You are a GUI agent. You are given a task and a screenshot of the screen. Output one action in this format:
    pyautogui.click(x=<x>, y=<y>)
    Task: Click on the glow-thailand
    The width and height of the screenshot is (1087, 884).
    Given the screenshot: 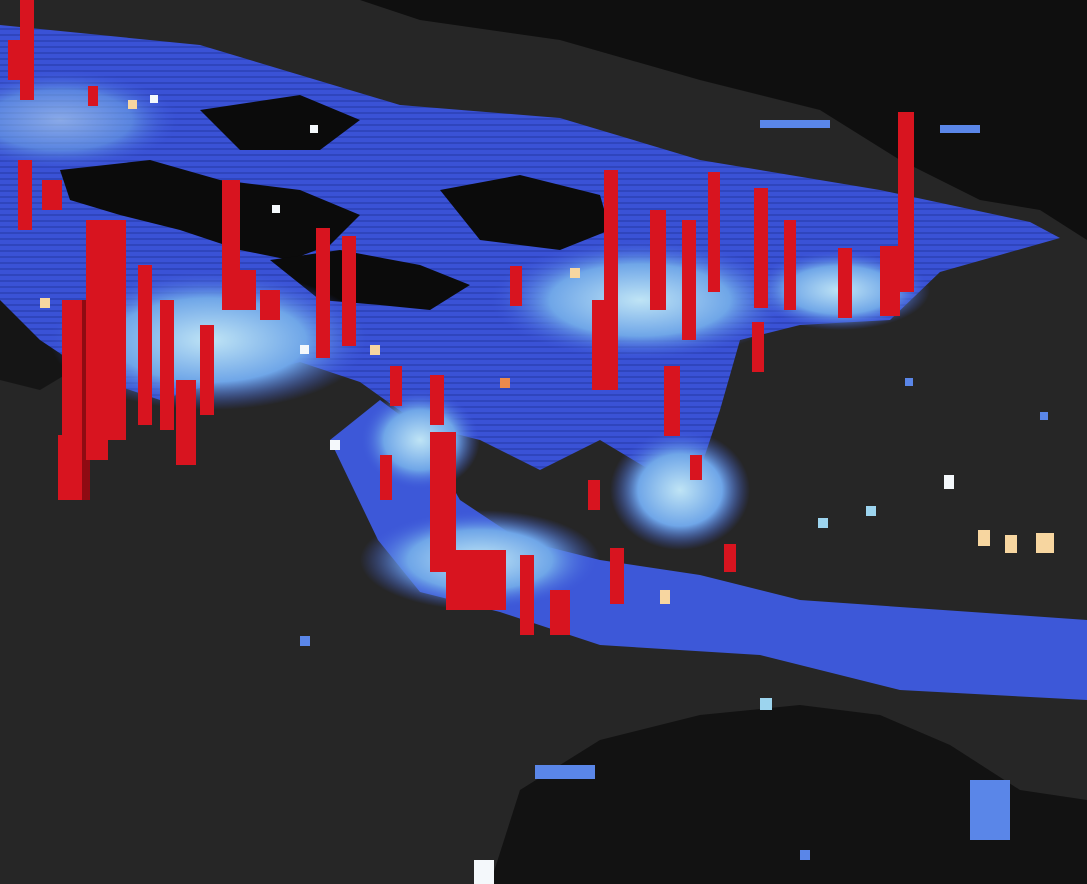 What is the action you would take?
    pyautogui.click(x=420, y=440)
    